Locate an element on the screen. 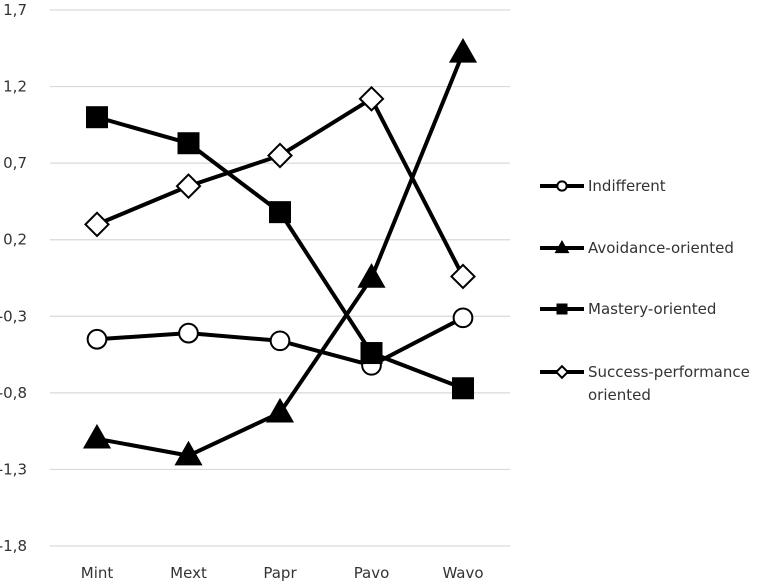 The image size is (765, 584). y-tick-label: 0,7 is located at coordinates (15, 163).